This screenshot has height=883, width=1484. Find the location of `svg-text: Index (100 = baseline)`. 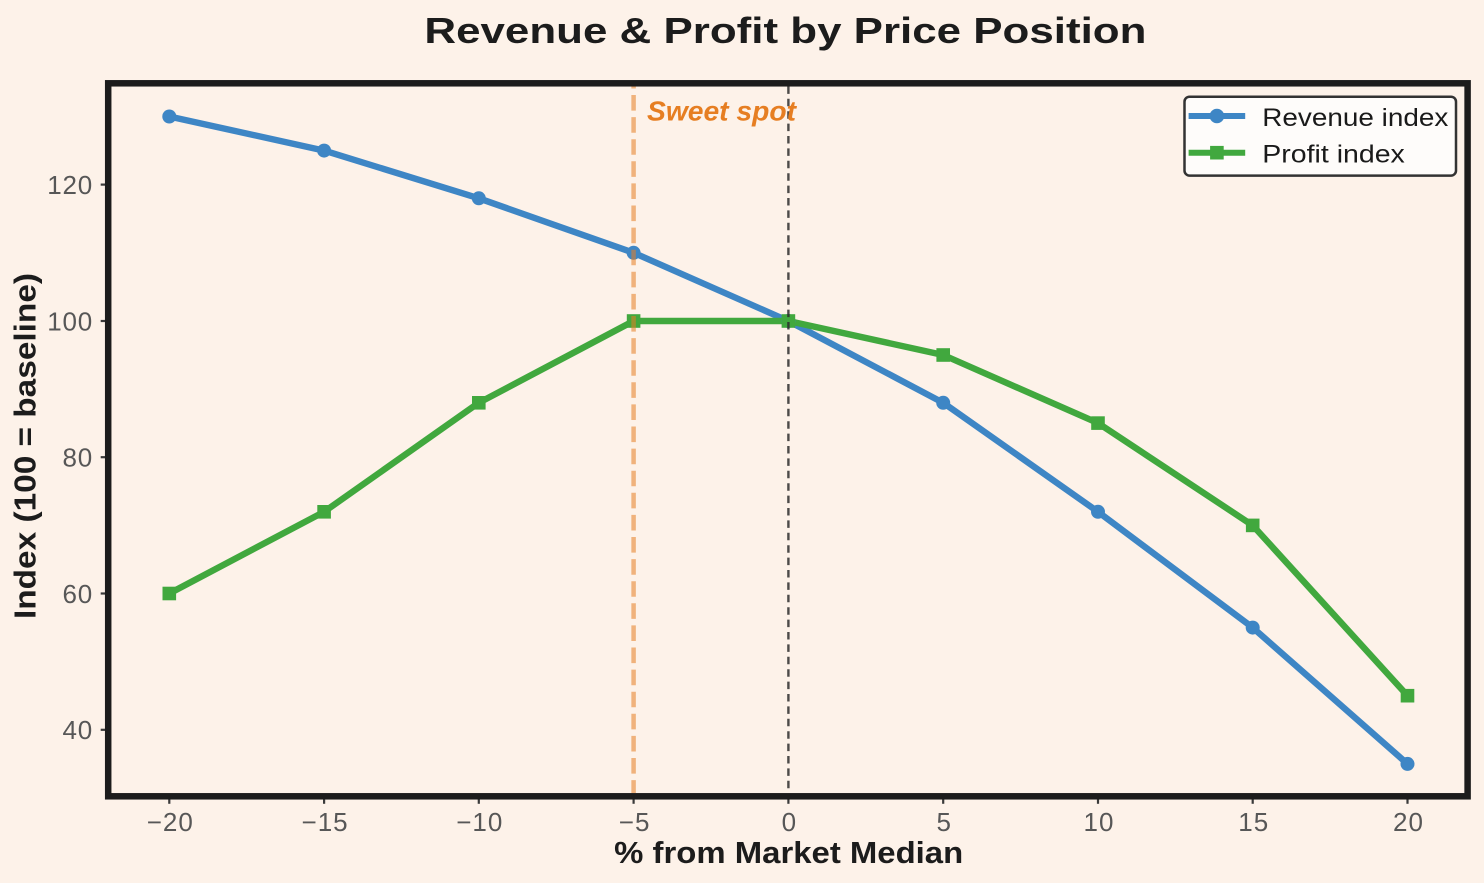

svg-text: Index (100 = baseline) is located at coordinates (25, 446).